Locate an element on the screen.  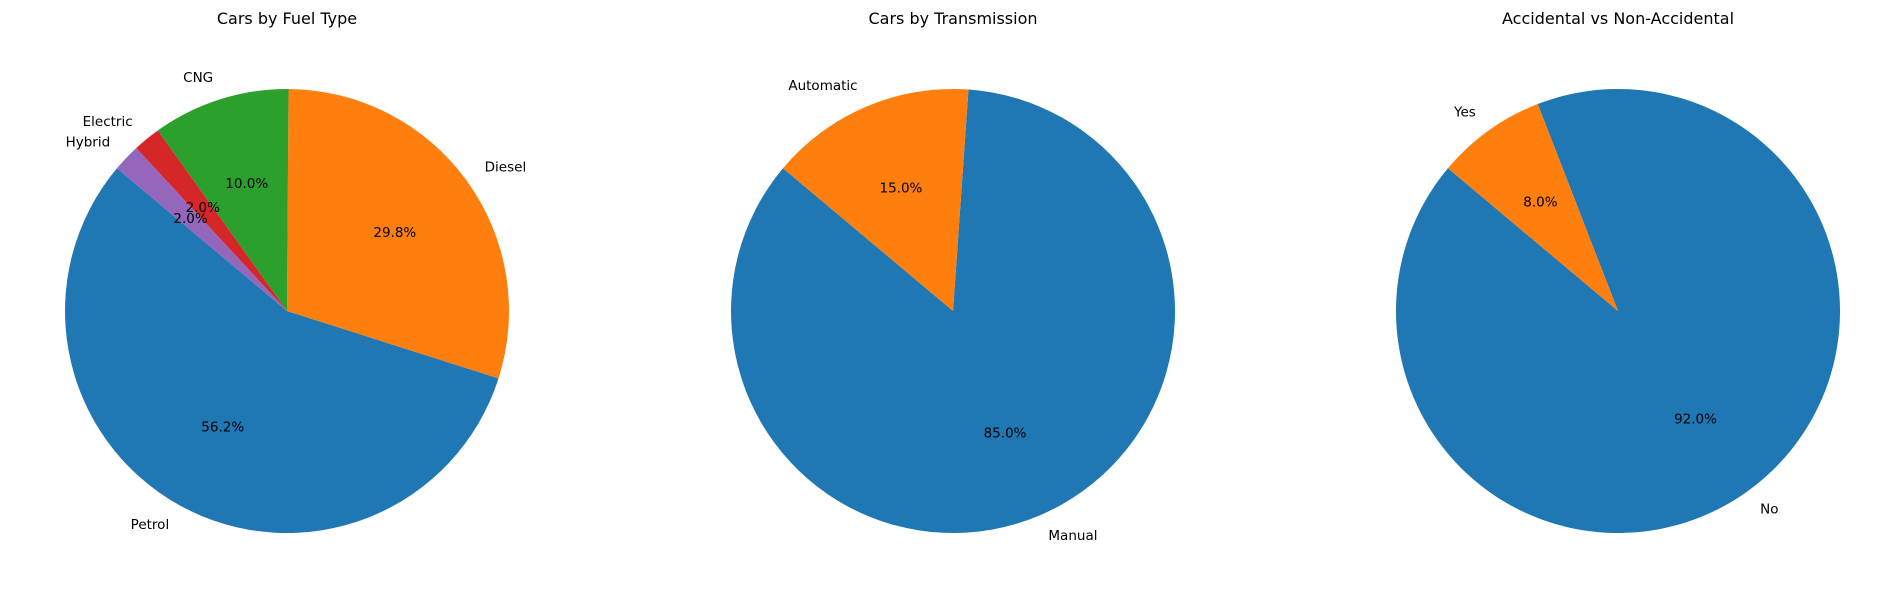
pie-slice-yes is located at coordinates (1532, 208).